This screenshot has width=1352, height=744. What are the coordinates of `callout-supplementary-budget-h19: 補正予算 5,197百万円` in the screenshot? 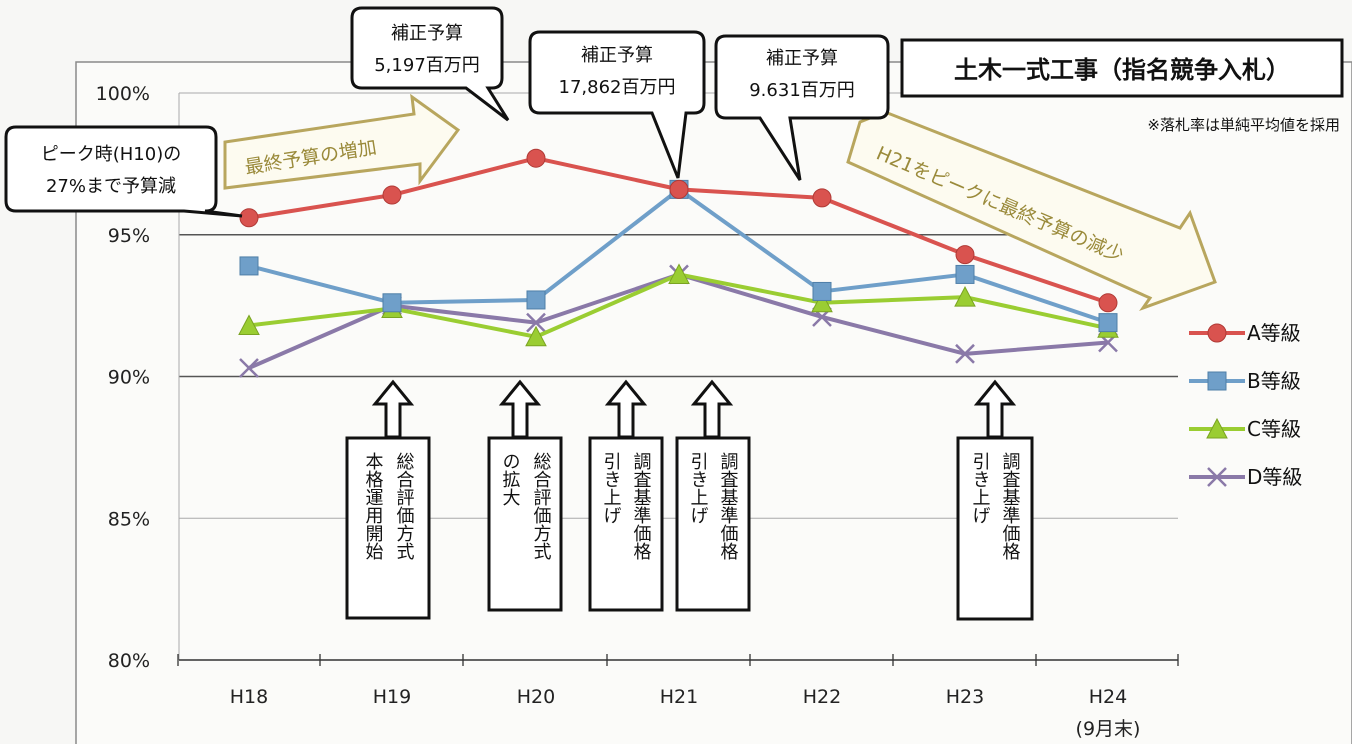 It's located at (430, 64).